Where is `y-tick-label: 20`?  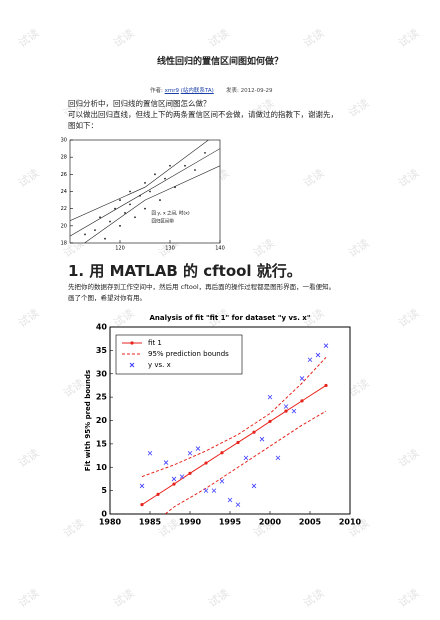 y-tick-label: 20 is located at coordinates (64, 226).